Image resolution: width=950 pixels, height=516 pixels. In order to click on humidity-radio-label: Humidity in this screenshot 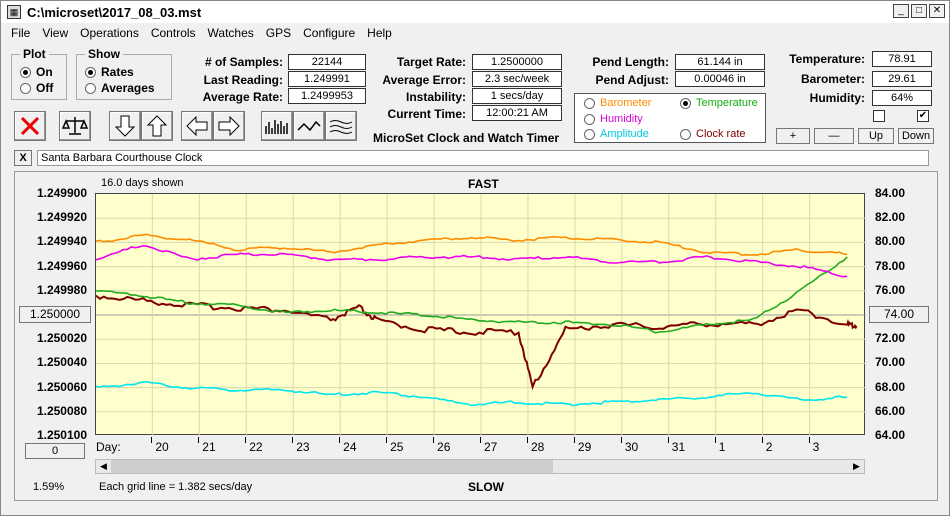, I will do `click(621, 119)`.